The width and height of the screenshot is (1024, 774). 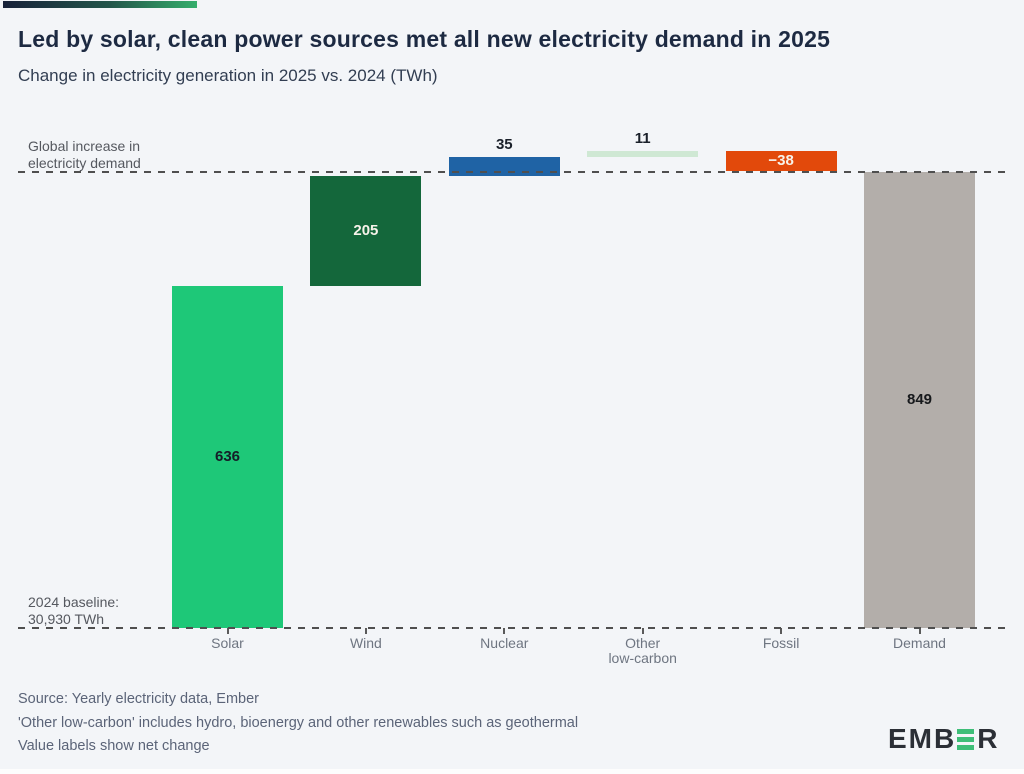 I want to click on baseline-dashed-line, so click(x=511, y=628).